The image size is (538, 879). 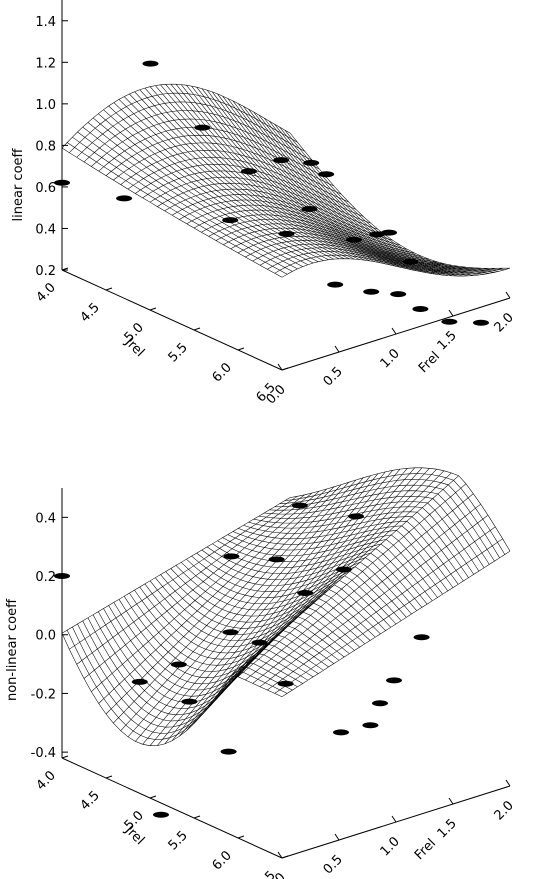 I want to click on x-tick-label: 1.0, so click(x=390, y=358).